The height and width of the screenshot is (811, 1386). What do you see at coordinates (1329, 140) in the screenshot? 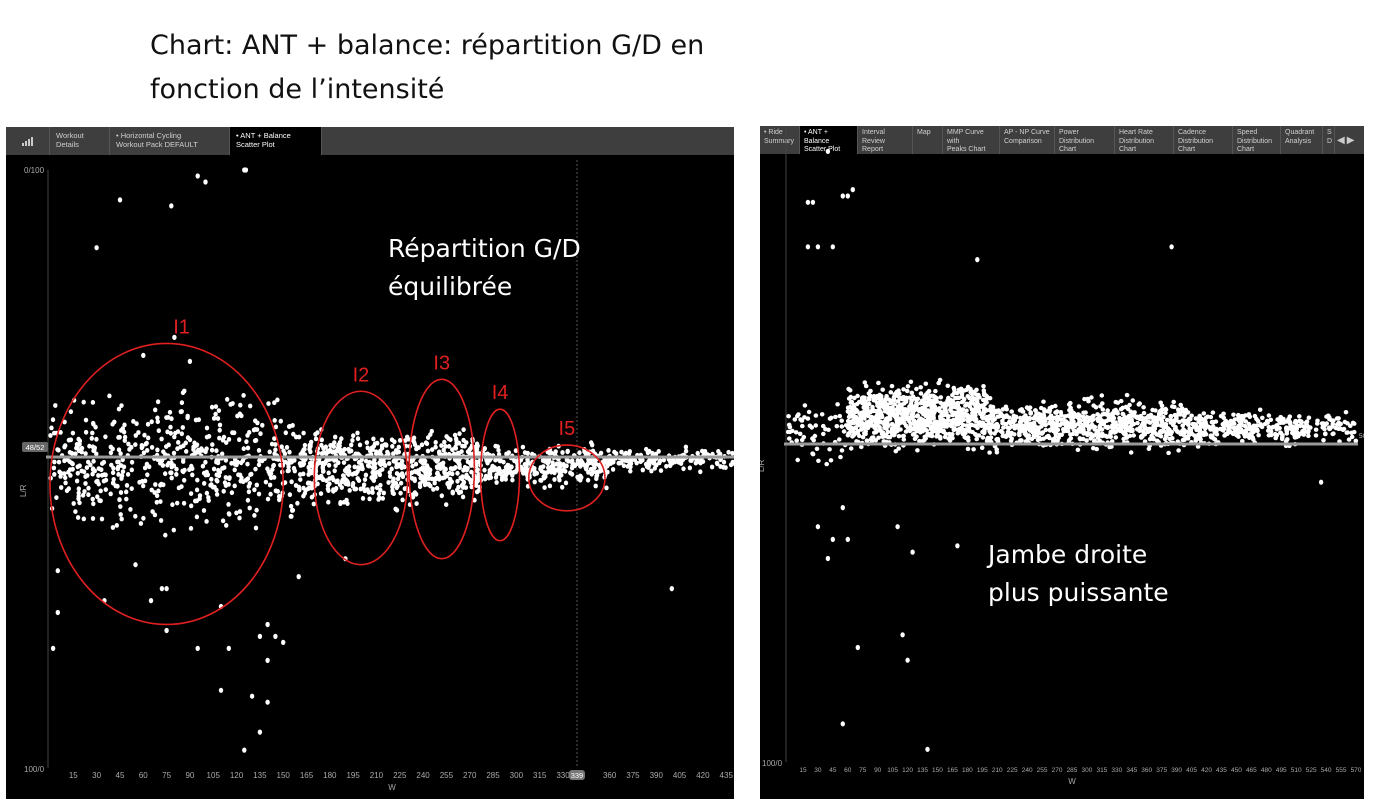
I see `tab-truncated: S D` at bounding box center [1329, 140].